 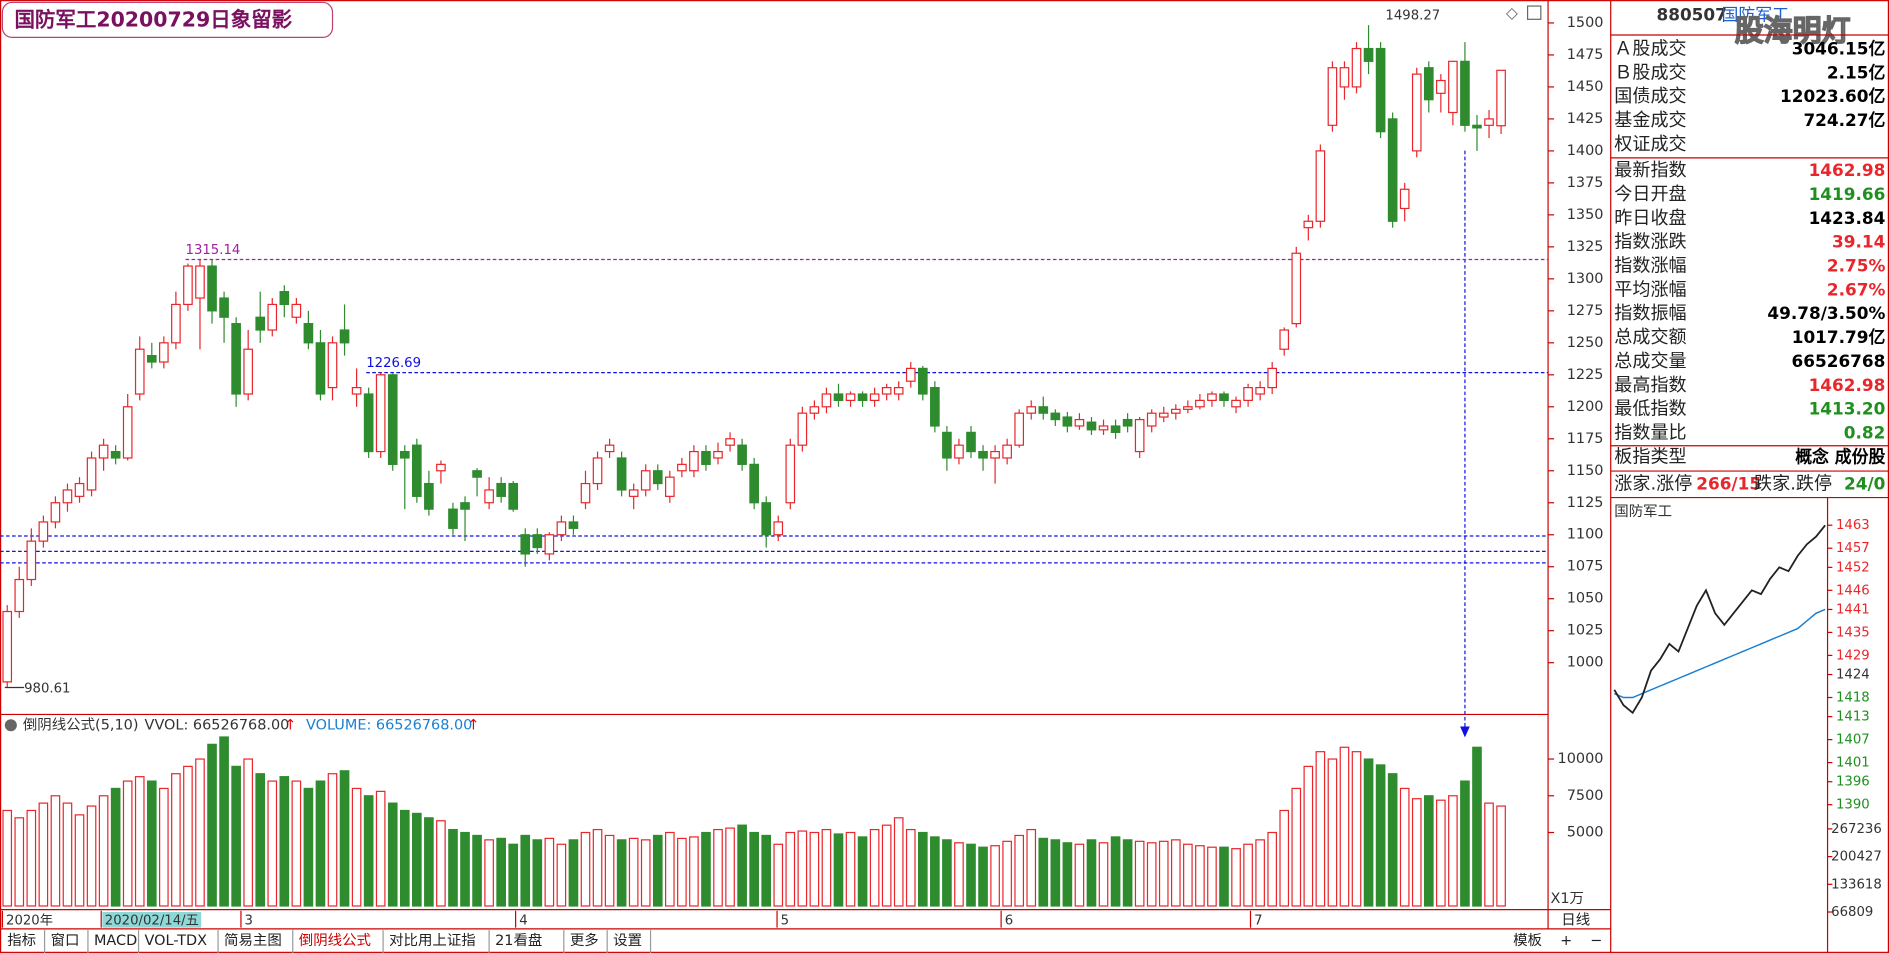 I want to click on toolbar-tab: VOL-TDX, so click(x=176, y=941).